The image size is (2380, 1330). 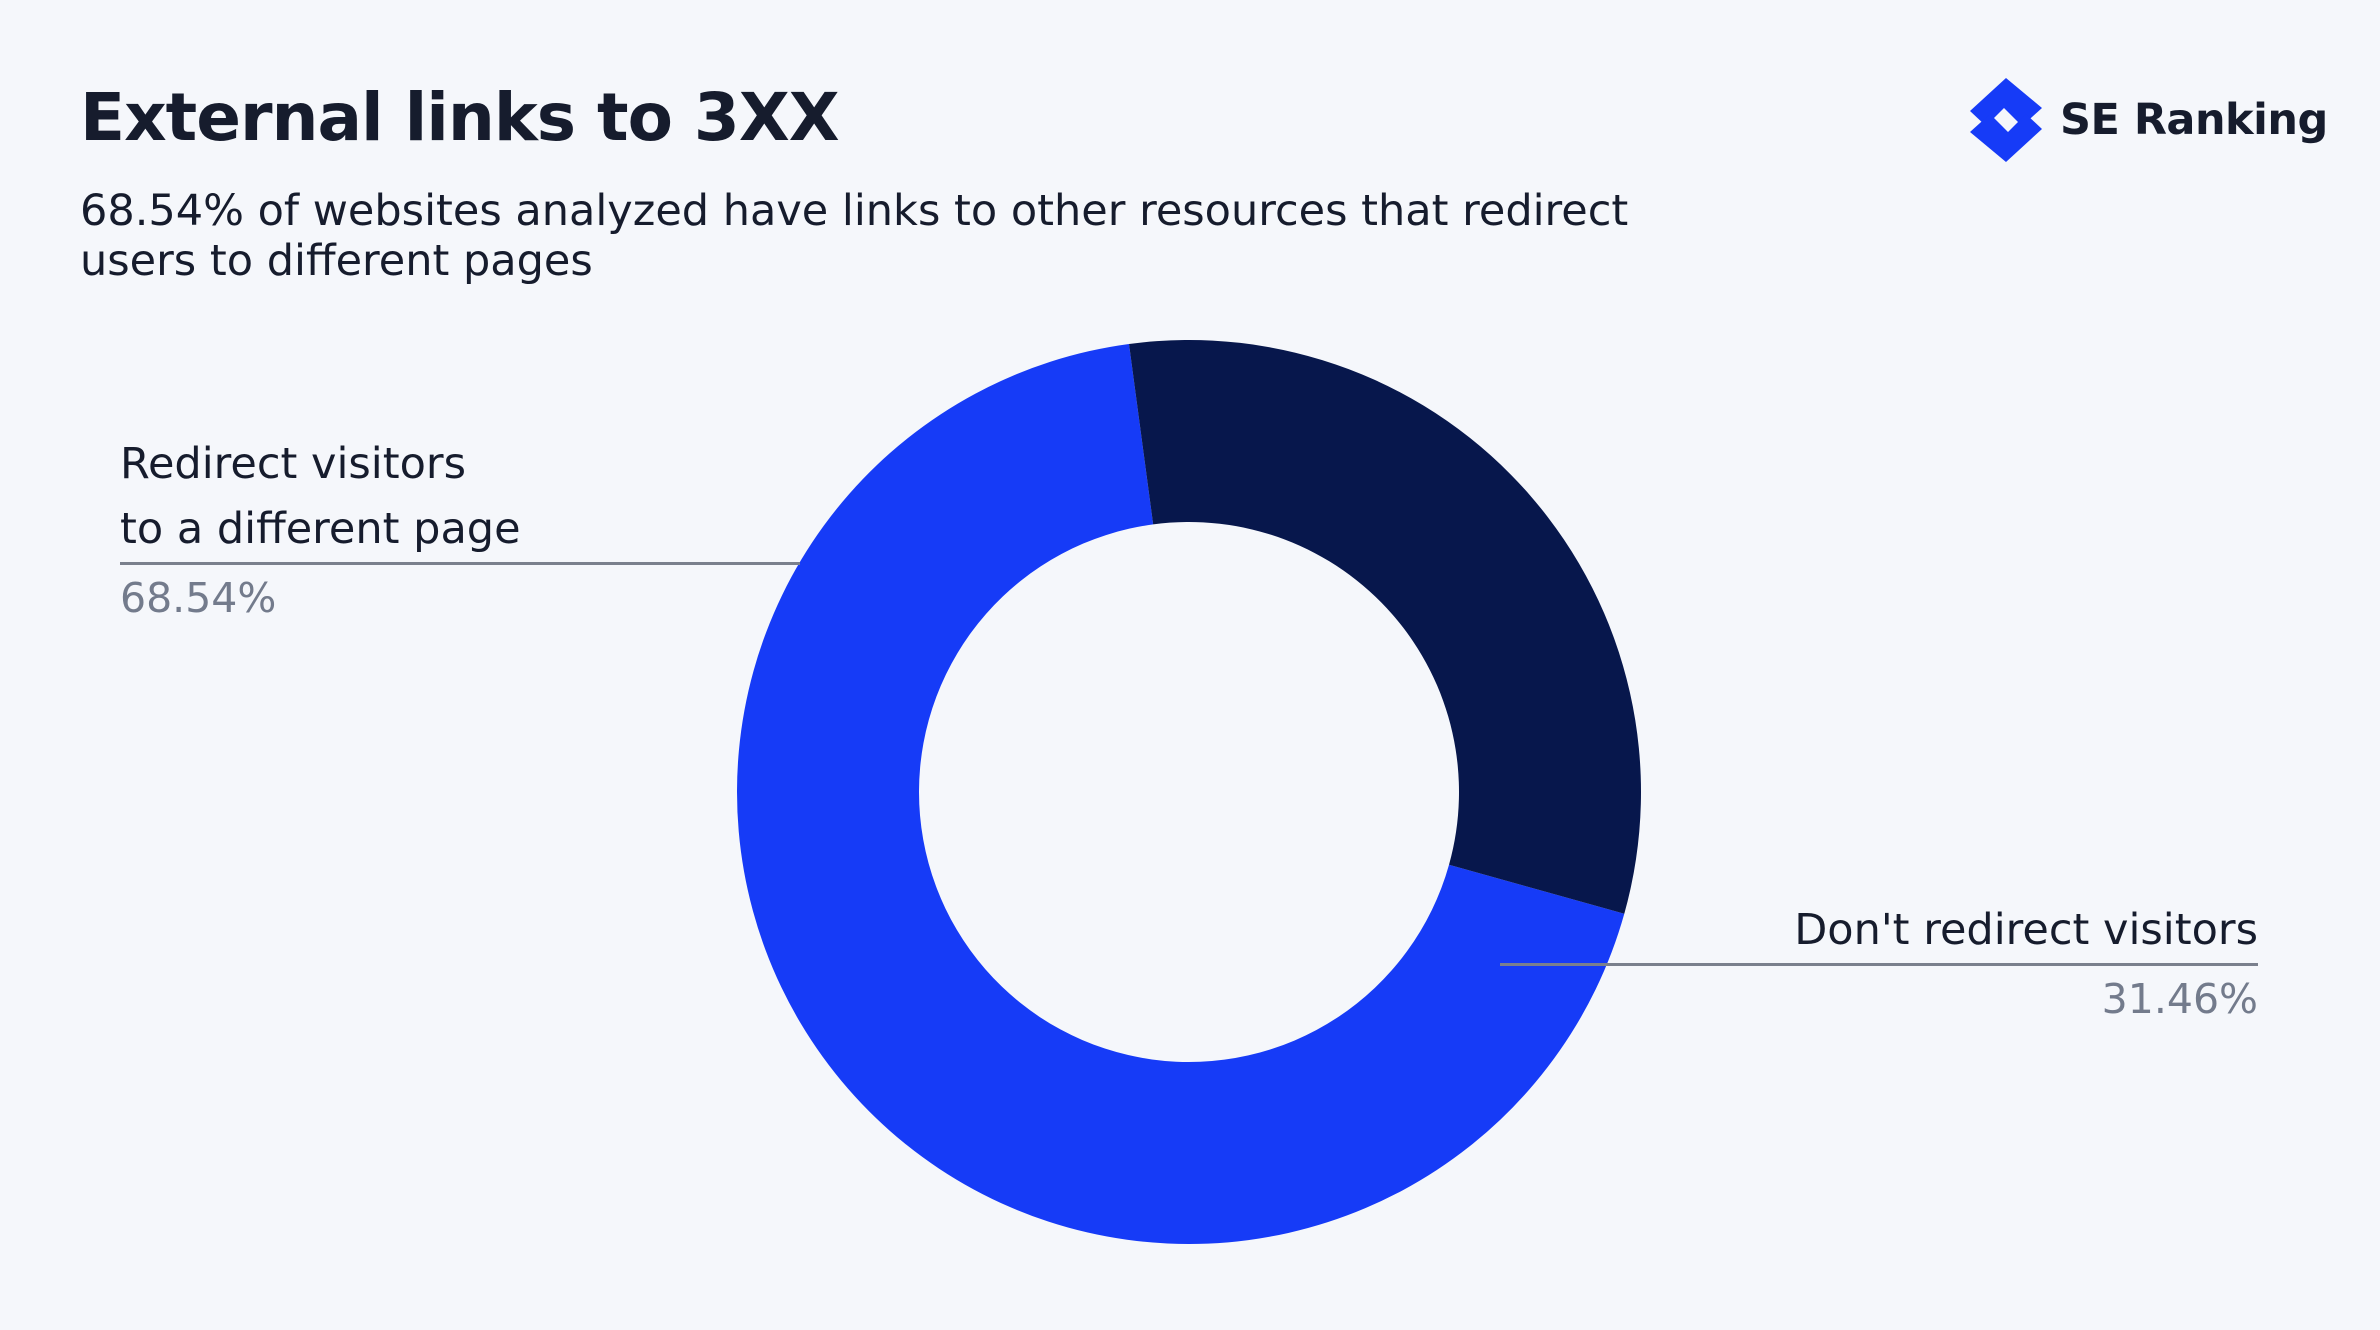 I want to click on brand-logo: SE Ranking, so click(x=2148, y=120).